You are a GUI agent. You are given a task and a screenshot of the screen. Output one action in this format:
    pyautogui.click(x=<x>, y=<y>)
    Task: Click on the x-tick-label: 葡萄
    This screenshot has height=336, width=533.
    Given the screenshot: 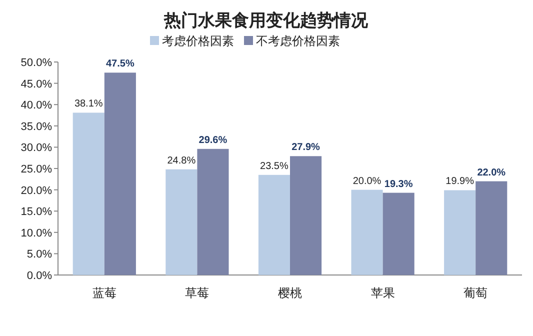 What is the action you would take?
    pyautogui.click(x=476, y=293)
    